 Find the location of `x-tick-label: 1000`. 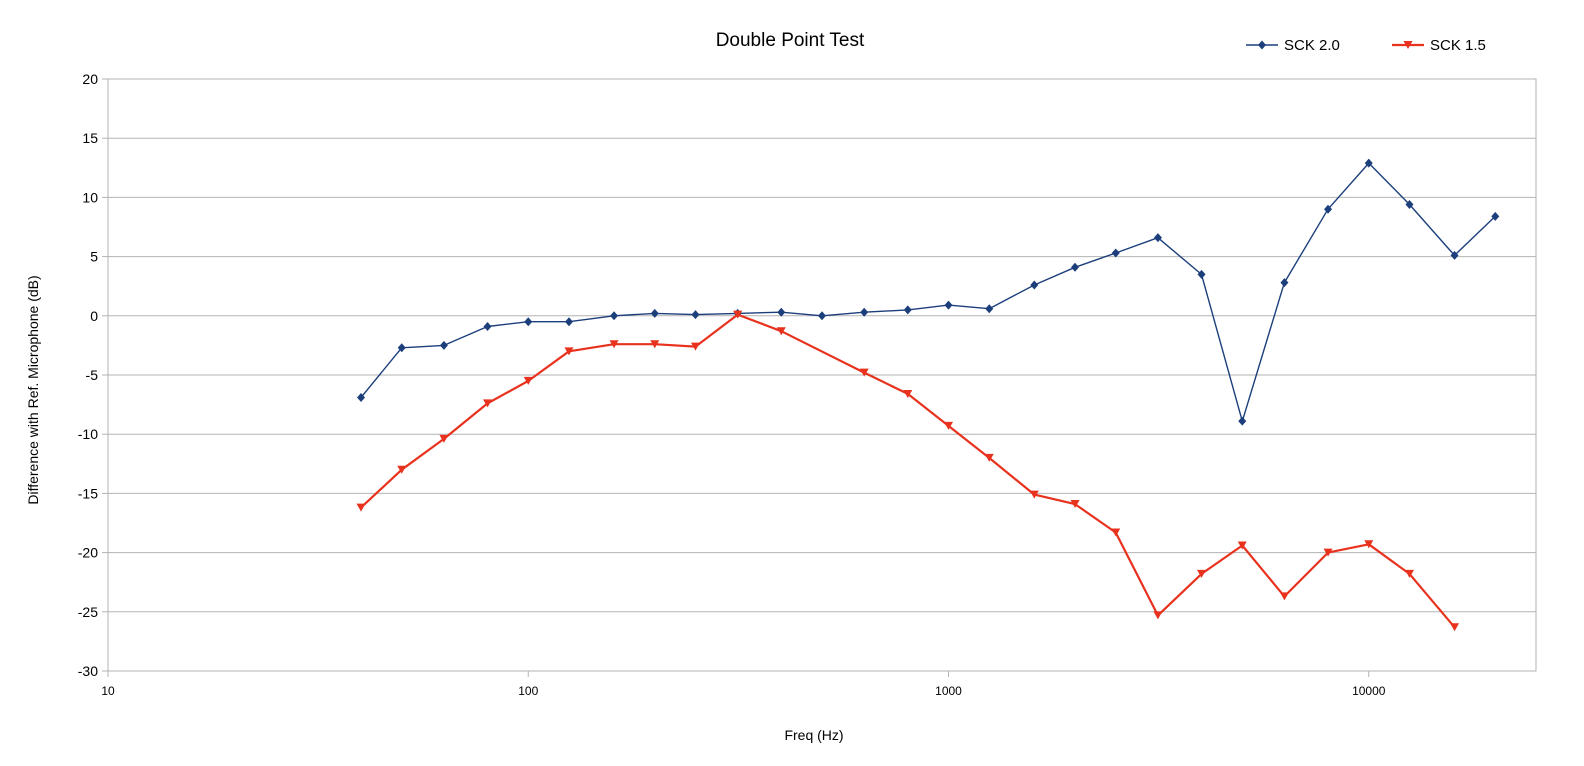

x-tick-label: 1000 is located at coordinates (948, 691).